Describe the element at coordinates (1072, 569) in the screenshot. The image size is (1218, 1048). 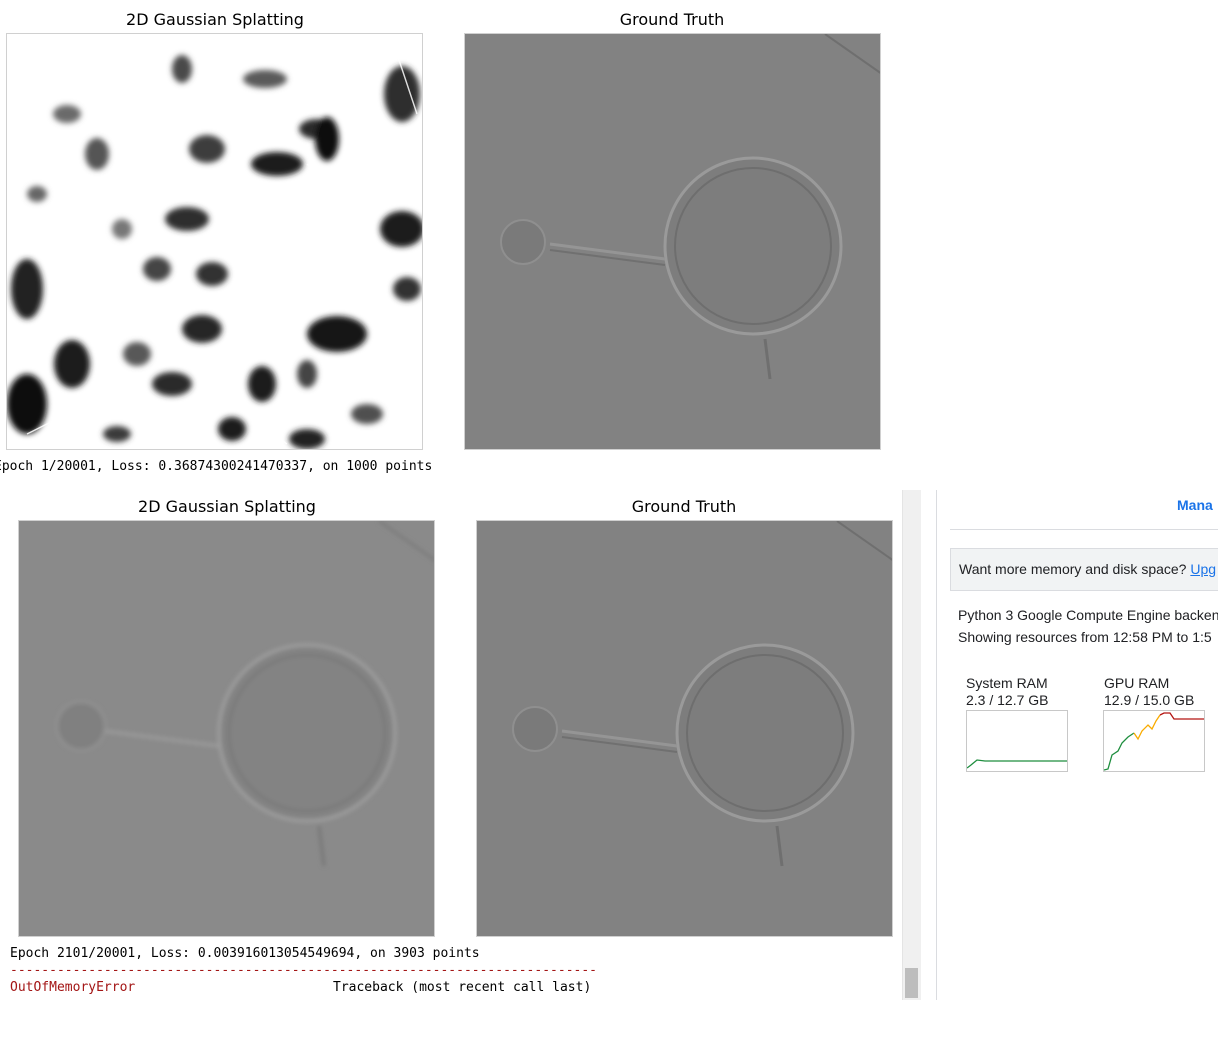
I see `upgrade-banner-text: Want more memory and disk space?` at that location.